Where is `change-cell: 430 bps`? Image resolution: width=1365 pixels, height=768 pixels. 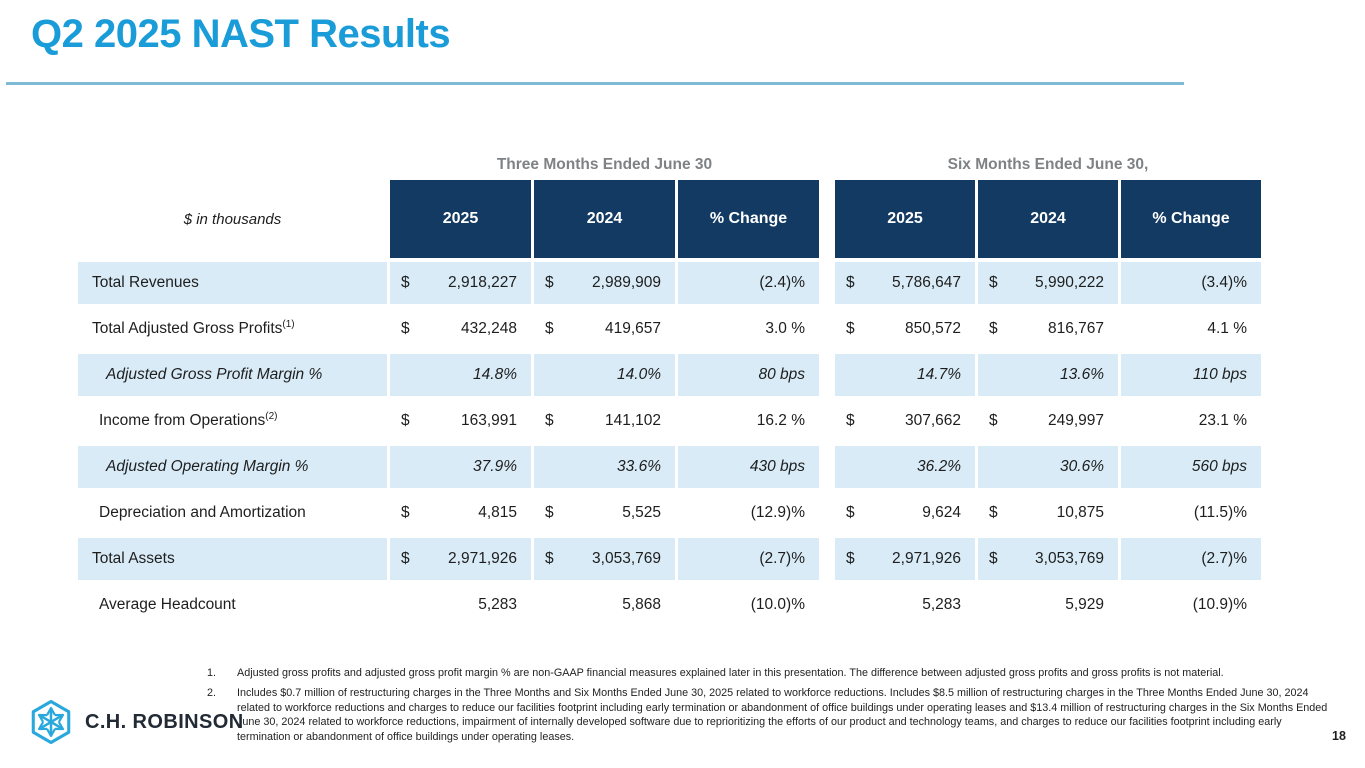 change-cell: 430 bps is located at coordinates (748, 467).